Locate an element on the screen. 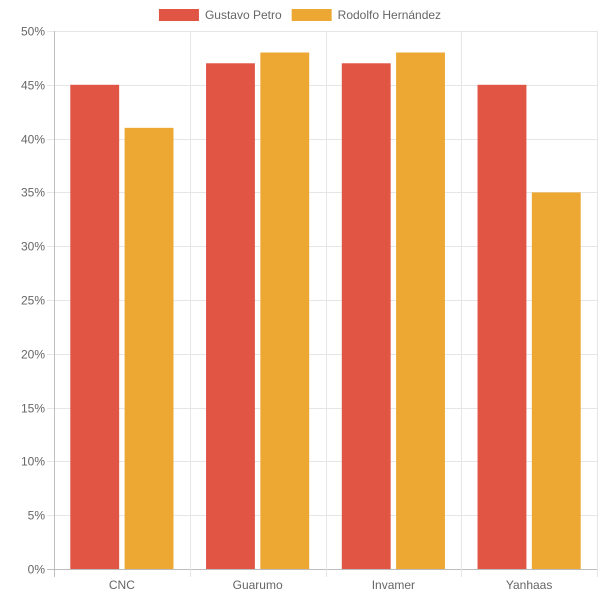 The height and width of the screenshot is (600, 600). y-tick-label: 25% is located at coordinates (33, 301).